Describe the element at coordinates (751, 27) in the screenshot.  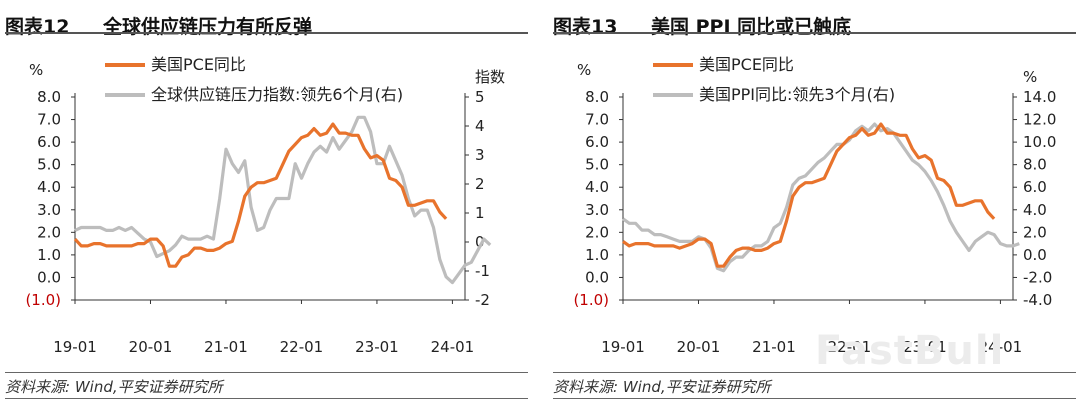
I see `figure-title: 美国 PPI 同比或已触底` at that location.